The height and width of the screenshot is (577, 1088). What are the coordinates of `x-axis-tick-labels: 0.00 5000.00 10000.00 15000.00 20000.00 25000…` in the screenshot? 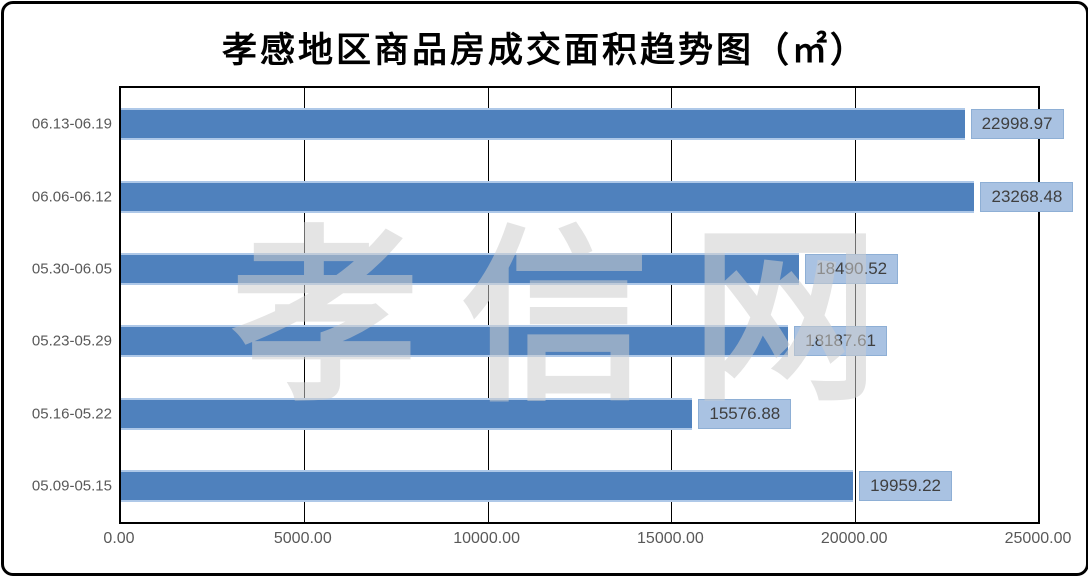 It's located at (587, 545).